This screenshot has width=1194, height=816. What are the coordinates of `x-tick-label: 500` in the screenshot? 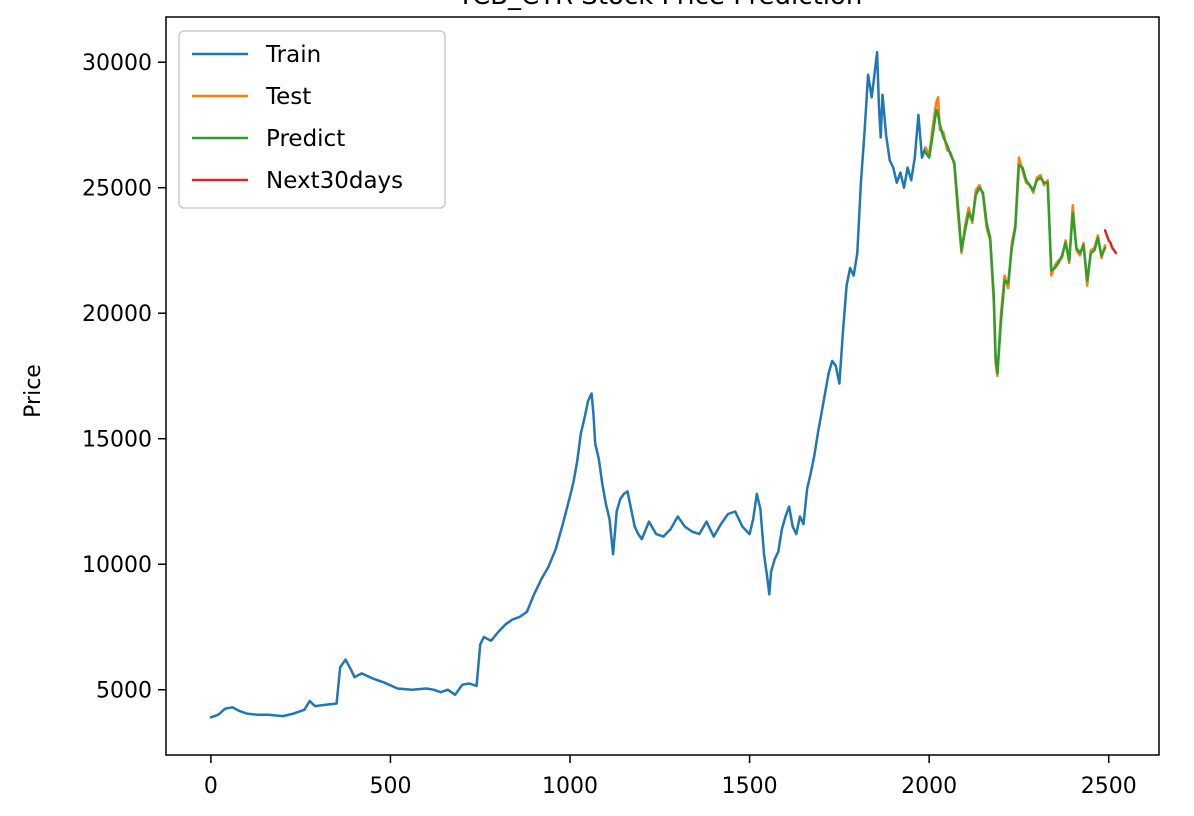 It's located at (390, 786).